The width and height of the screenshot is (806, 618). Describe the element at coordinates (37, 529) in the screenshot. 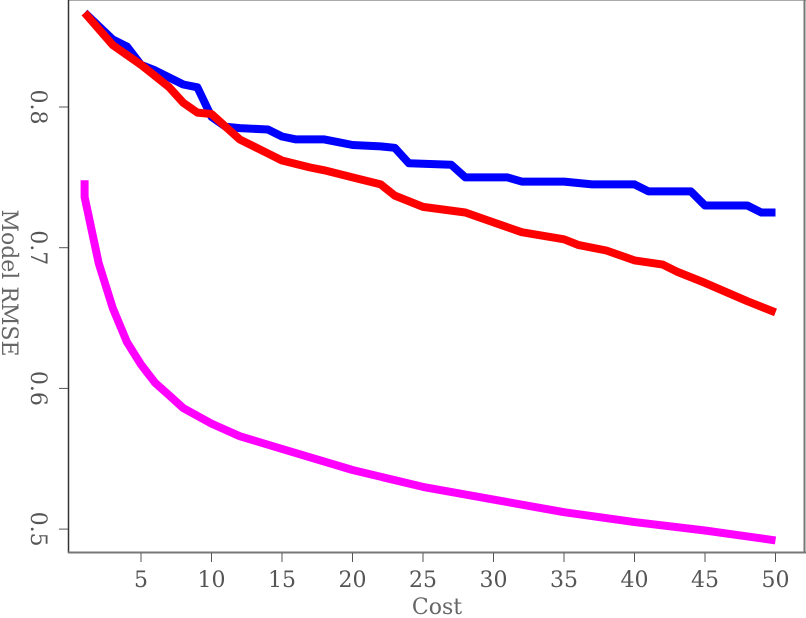

I see `y-tick-label: 0.5` at that location.